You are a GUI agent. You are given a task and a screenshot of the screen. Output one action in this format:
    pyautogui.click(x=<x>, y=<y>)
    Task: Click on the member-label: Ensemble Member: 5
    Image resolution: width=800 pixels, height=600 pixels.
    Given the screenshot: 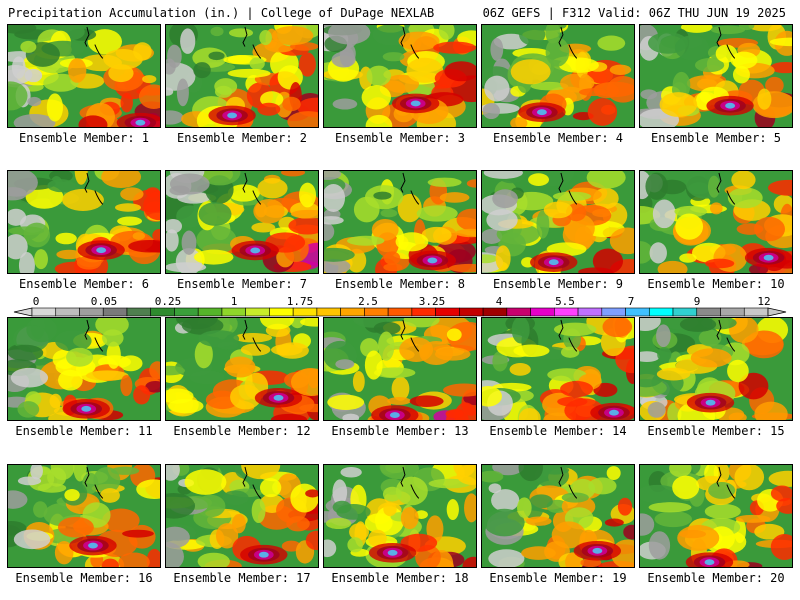 What is the action you would take?
    pyautogui.click(x=716, y=138)
    